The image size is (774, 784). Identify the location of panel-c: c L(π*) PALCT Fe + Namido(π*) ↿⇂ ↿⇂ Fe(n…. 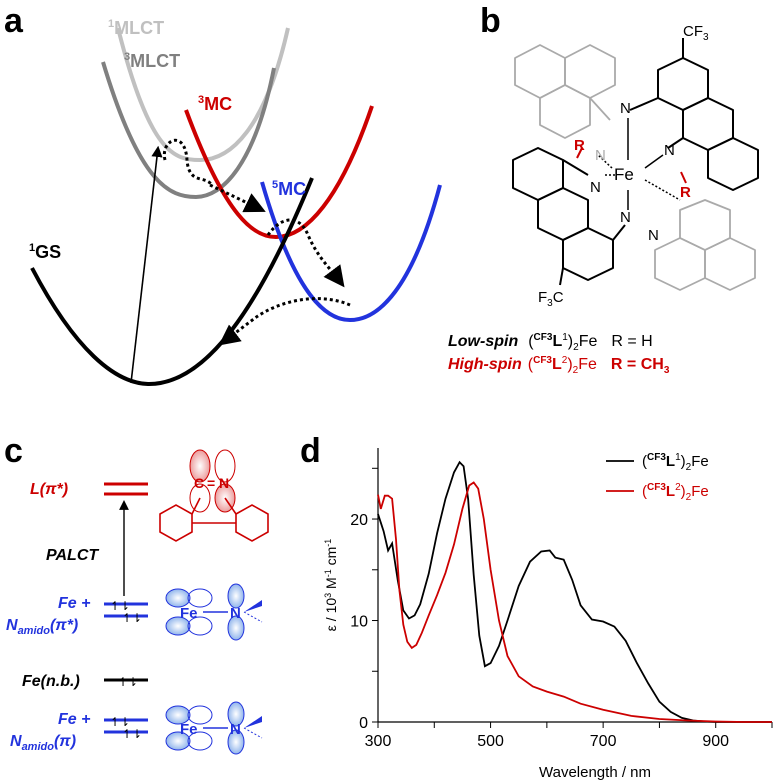
(136, 593).